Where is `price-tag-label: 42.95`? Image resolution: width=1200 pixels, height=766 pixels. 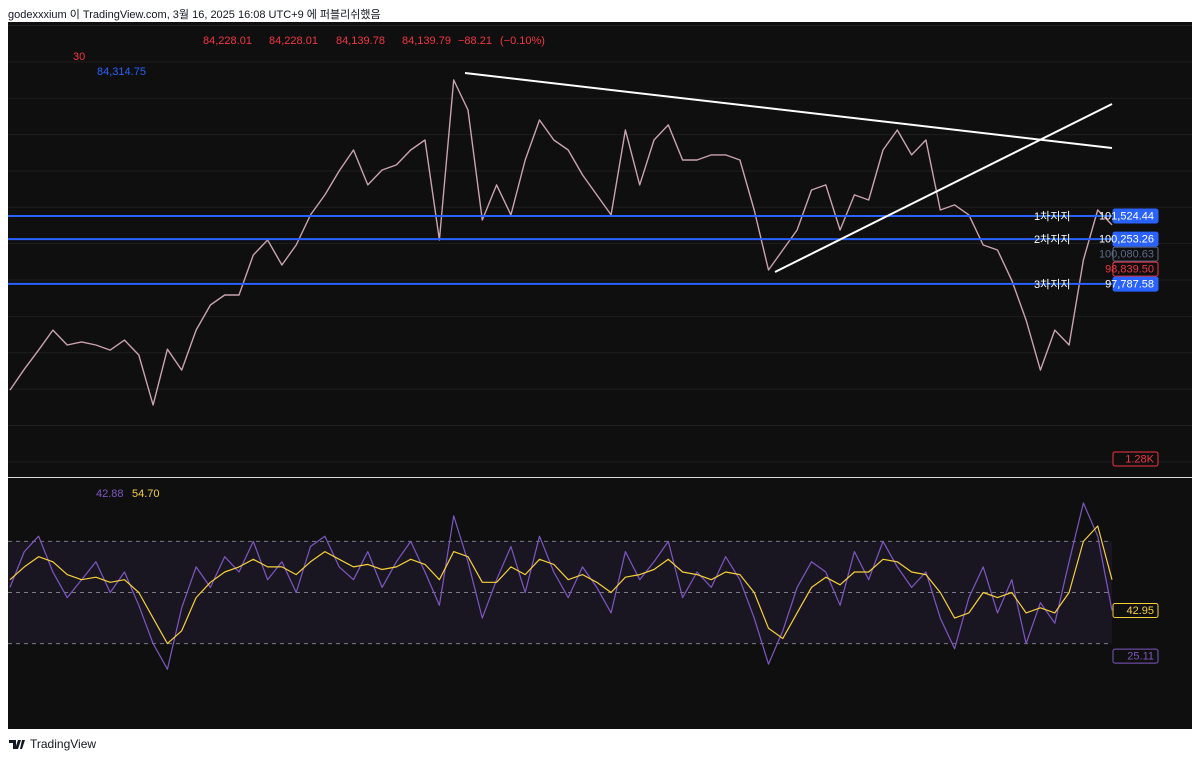
price-tag-label: 42.95 is located at coordinates (1140, 611).